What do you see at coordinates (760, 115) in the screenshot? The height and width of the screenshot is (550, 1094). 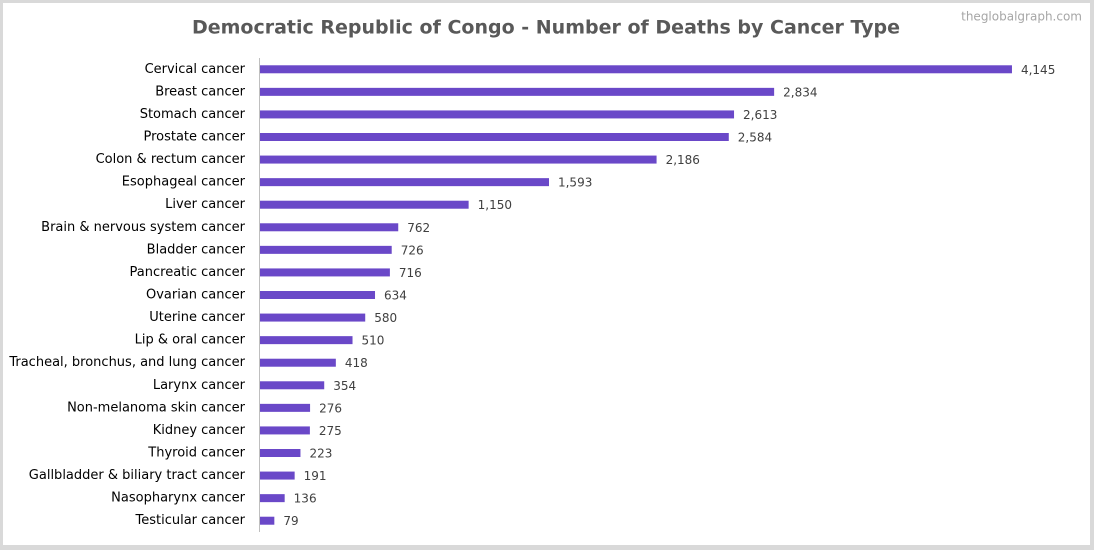 I see `data-label: 2,613` at bounding box center [760, 115].